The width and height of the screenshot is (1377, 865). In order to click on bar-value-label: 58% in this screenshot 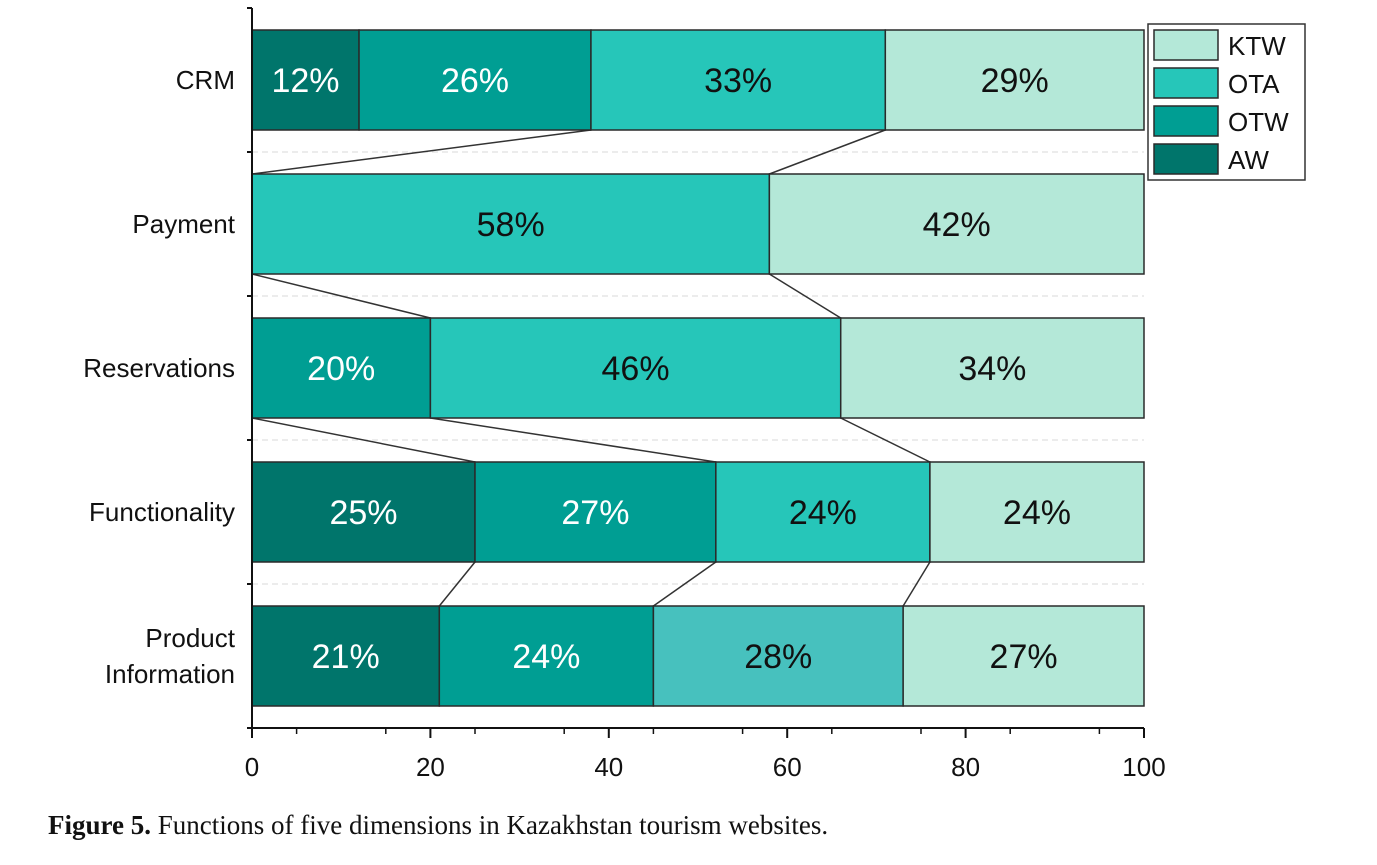, I will do `click(511, 225)`.